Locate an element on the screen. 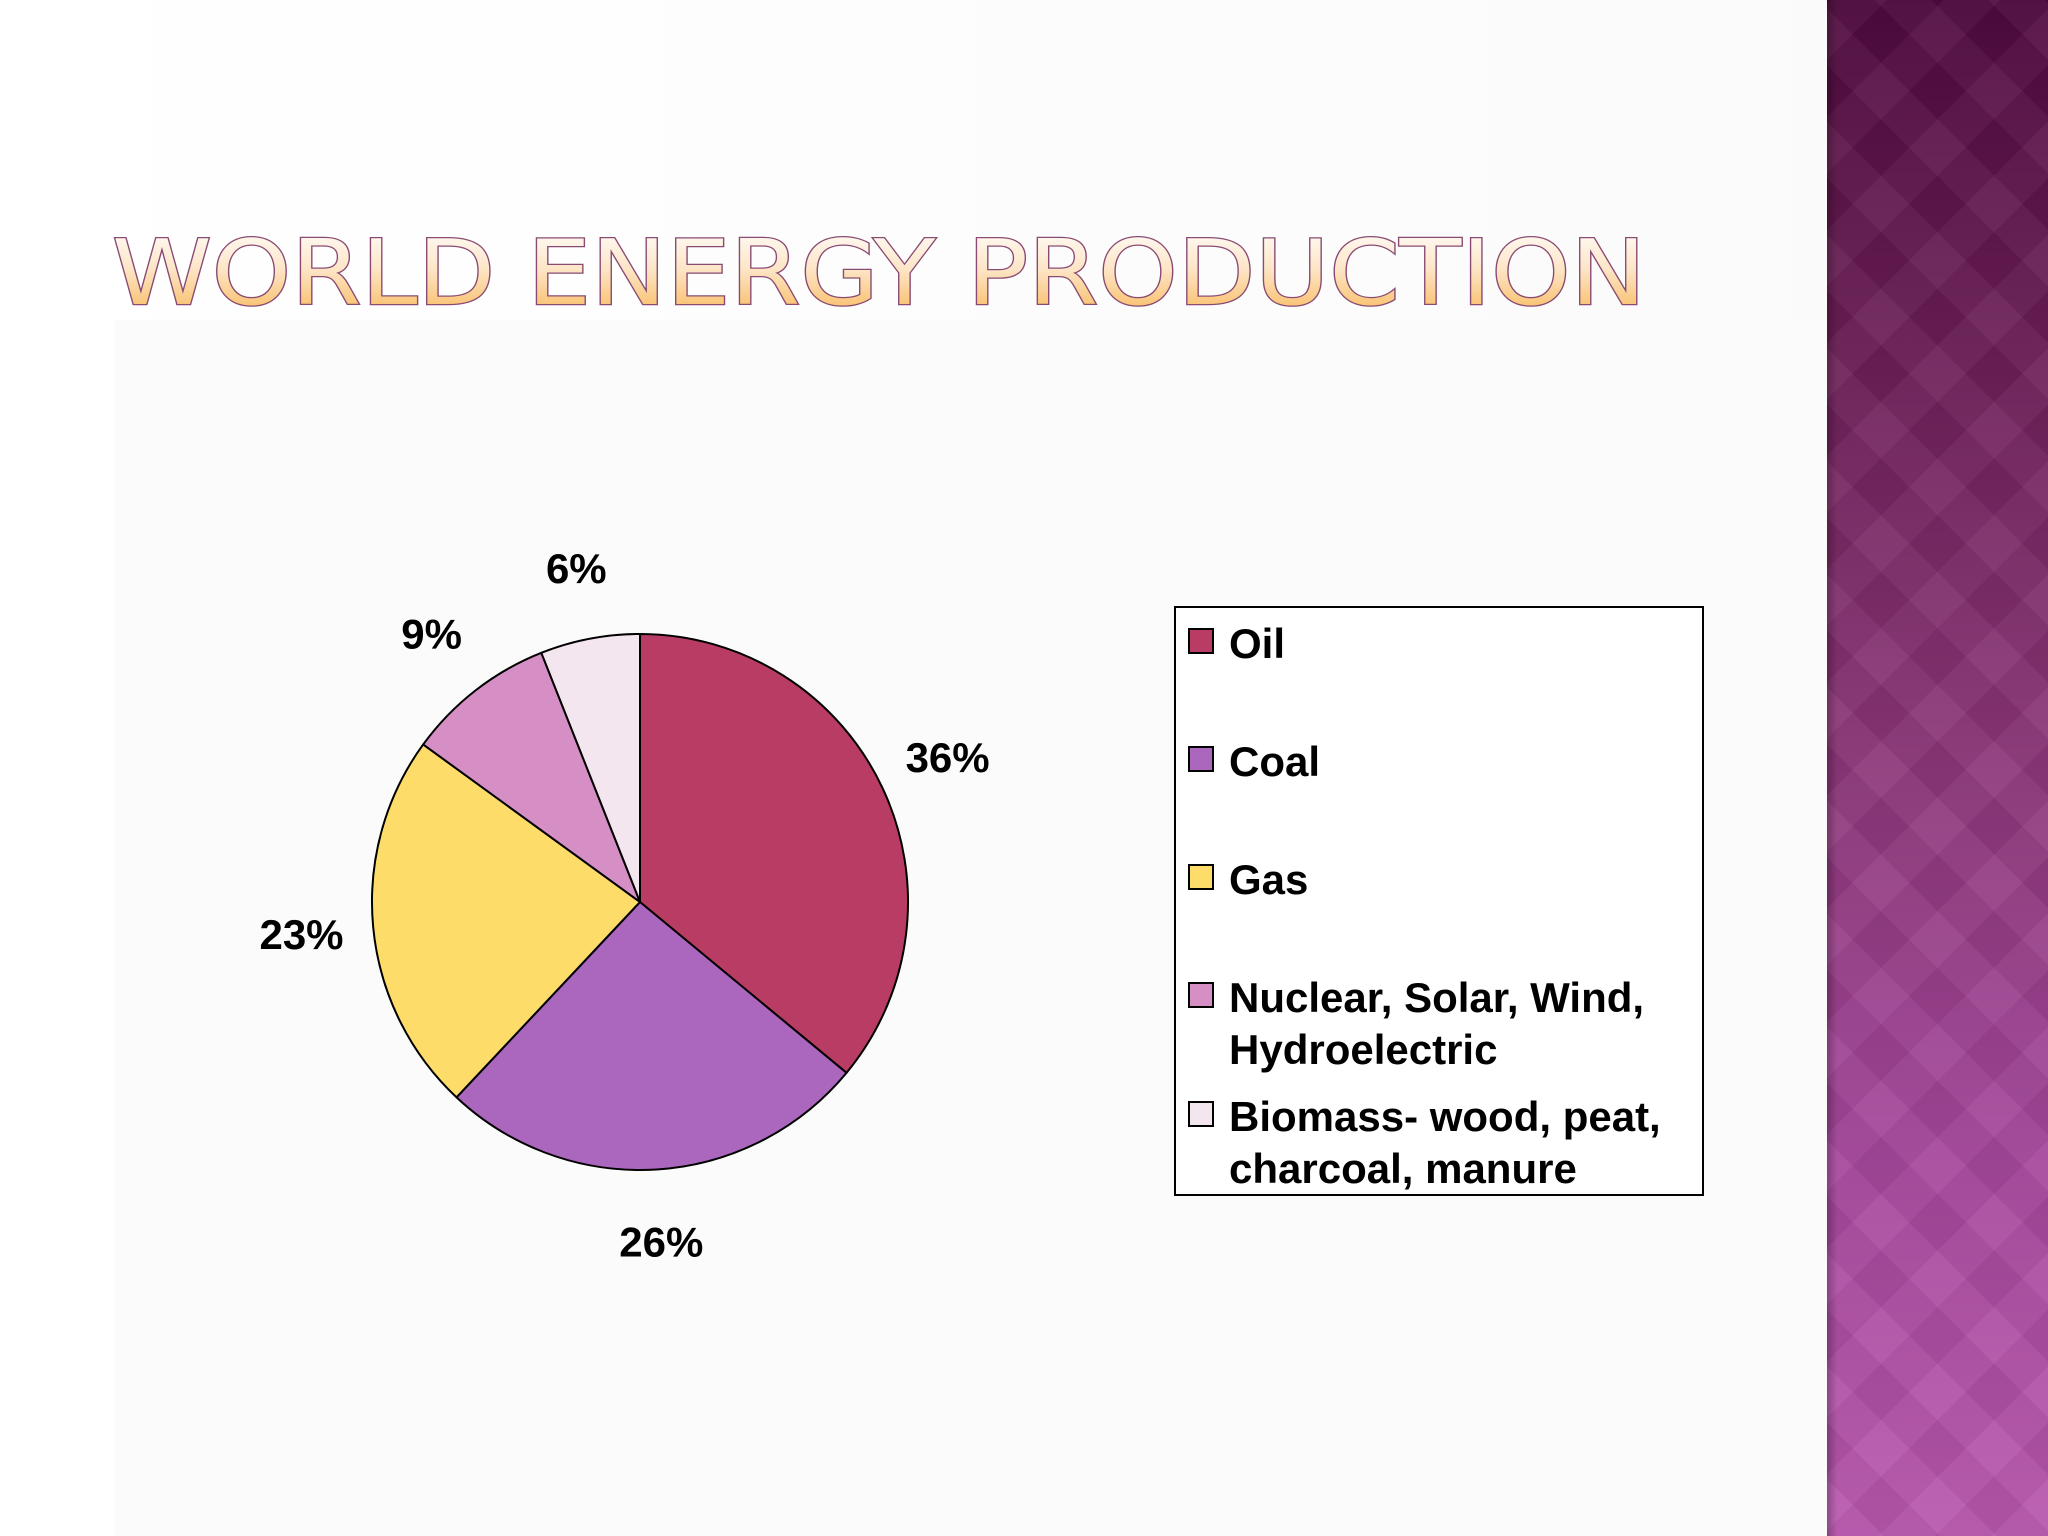  legend-item-oil: Oil is located at coordinates (1443, 644).